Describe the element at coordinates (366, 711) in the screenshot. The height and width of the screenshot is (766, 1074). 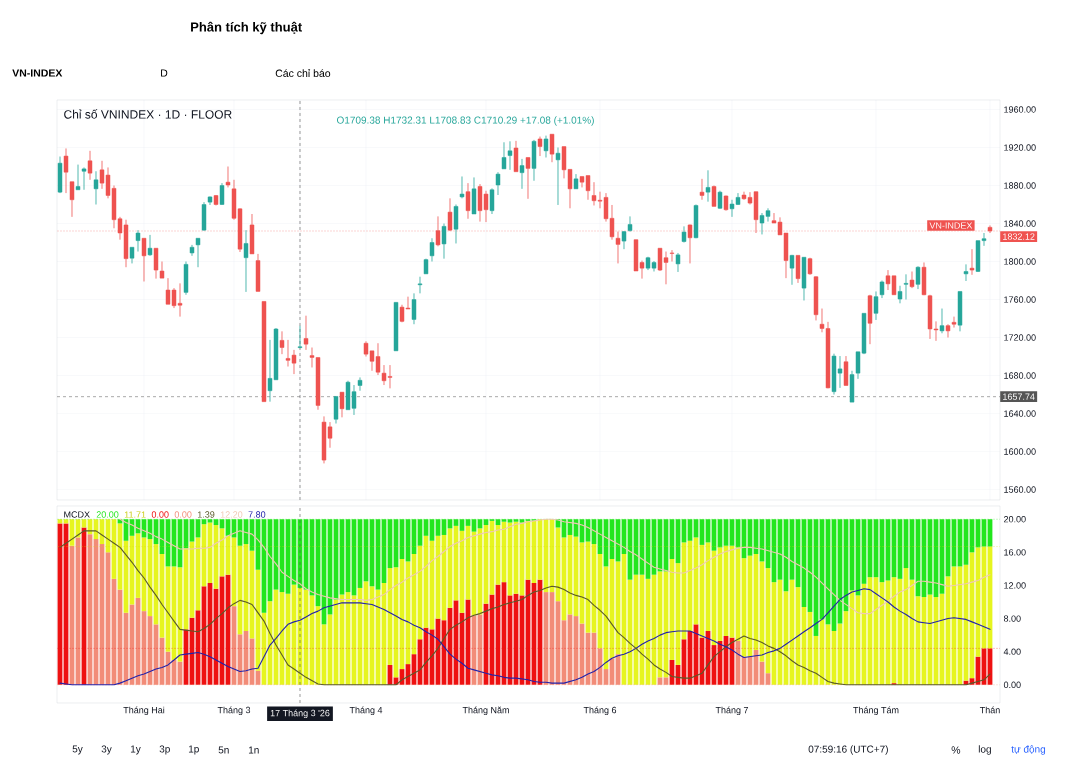
I see `x-tick-label: Tháng 4` at that location.